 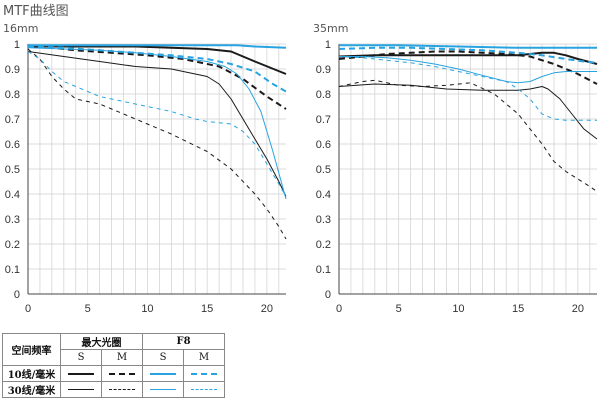 I want to click on legend-aperture-f8: F8, so click(x=183, y=341).